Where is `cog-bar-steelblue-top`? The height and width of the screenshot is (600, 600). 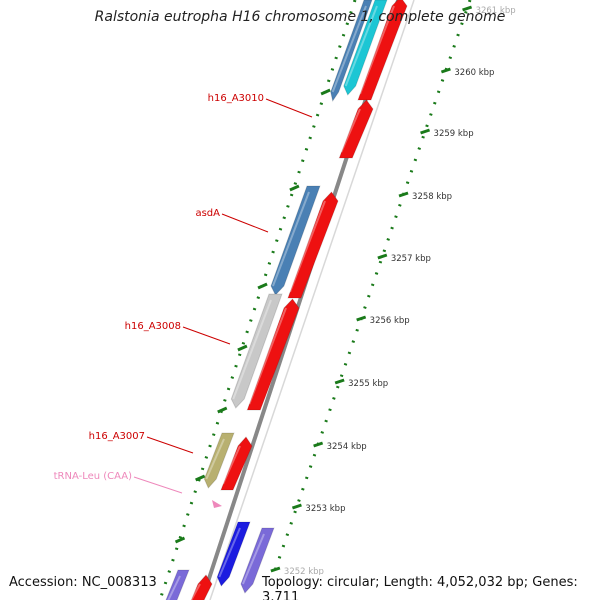 cog-bar-steelblue-top is located at coordinates (351, 51).